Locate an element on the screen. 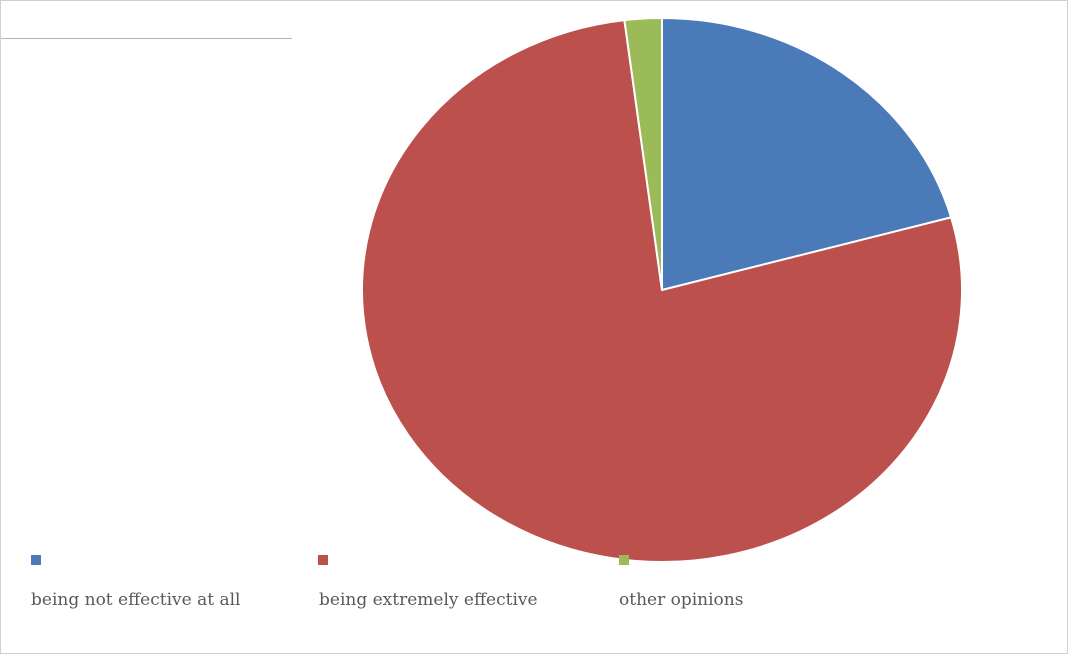 The width and height of the screenshot is (1068, 654). legend-label-other-opinions: other opinions is located at coordinates (681, 600).